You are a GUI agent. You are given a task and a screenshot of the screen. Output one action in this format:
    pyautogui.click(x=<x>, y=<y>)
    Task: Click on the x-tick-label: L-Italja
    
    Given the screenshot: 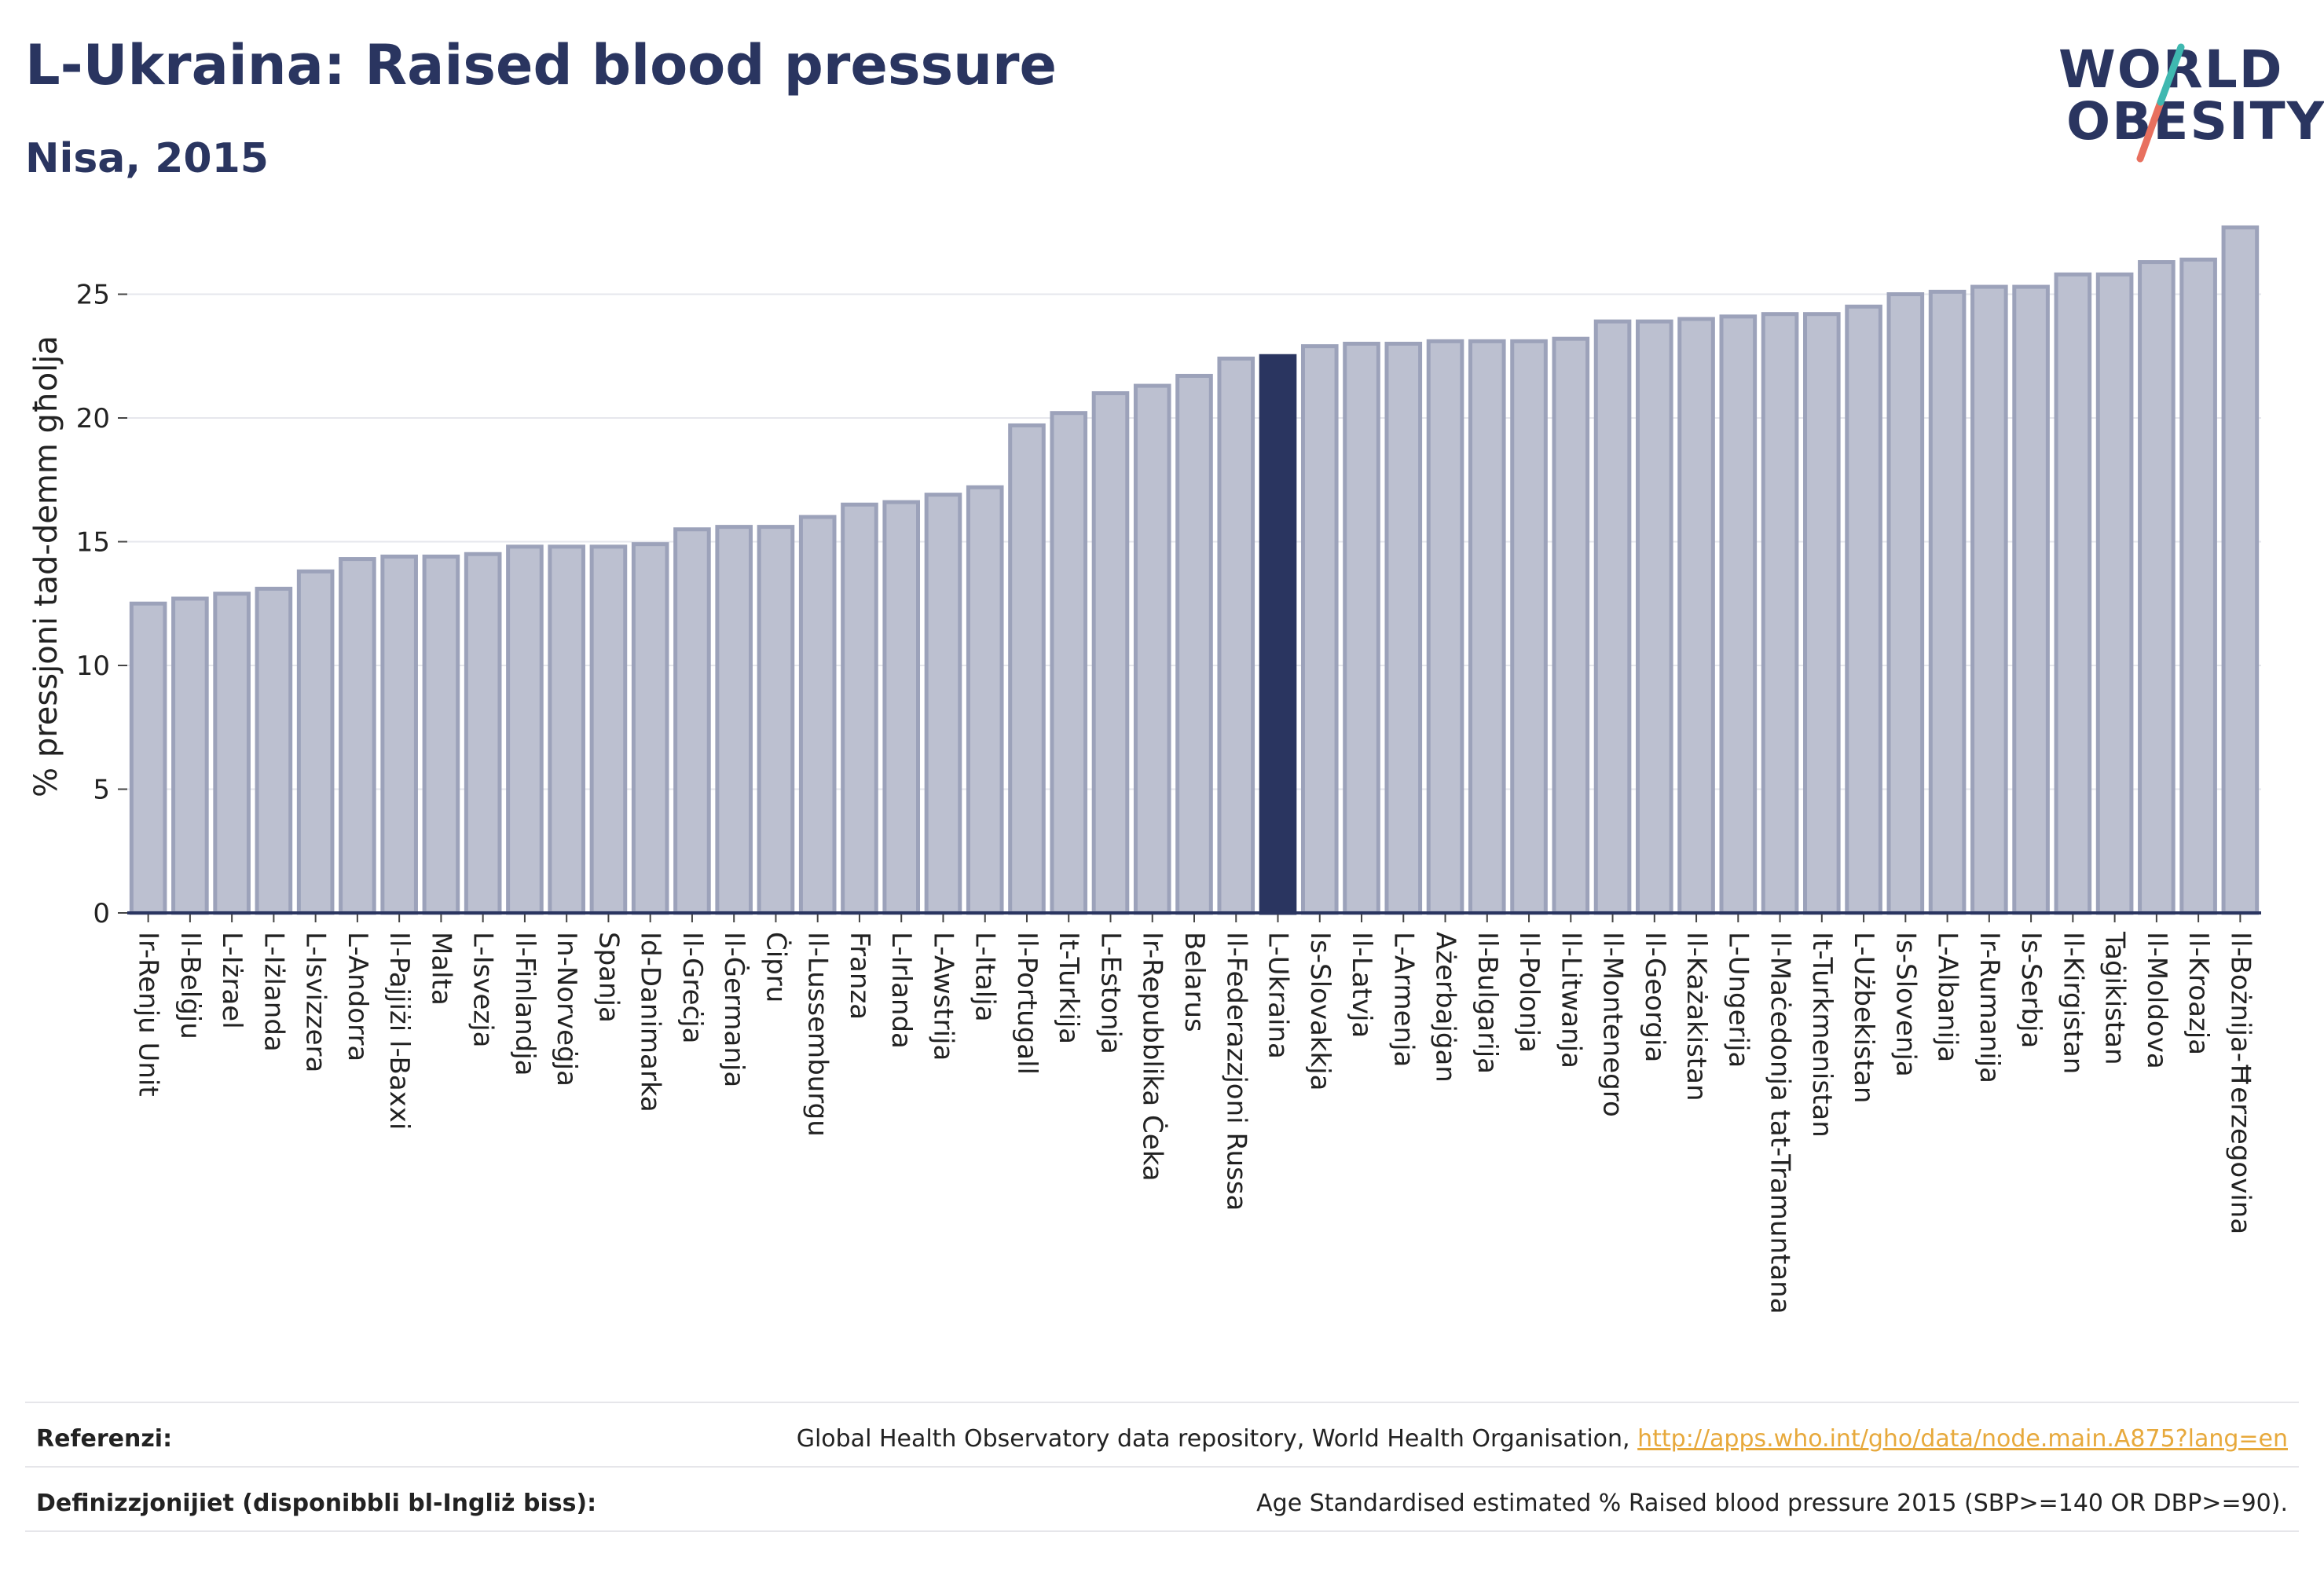 What is the action you would take?
    pyautogui.click(x=985, y=977)
    